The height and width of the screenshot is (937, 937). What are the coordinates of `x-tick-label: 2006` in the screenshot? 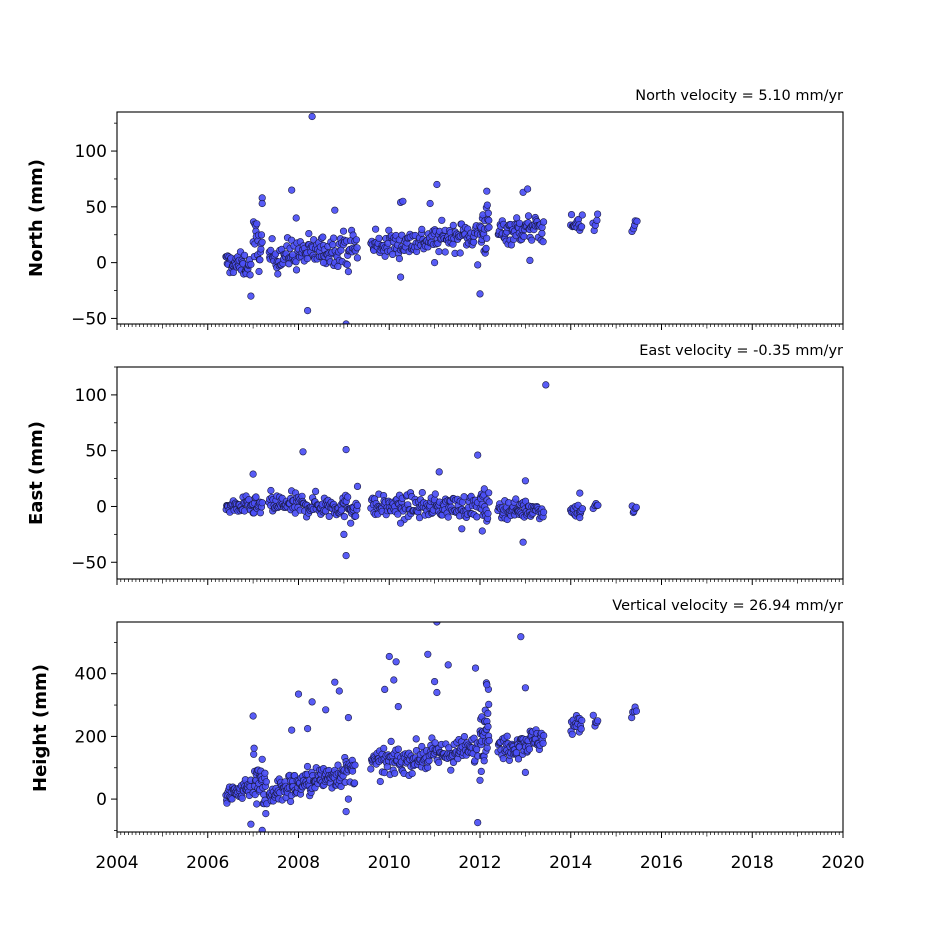 It's located at (207, 863).